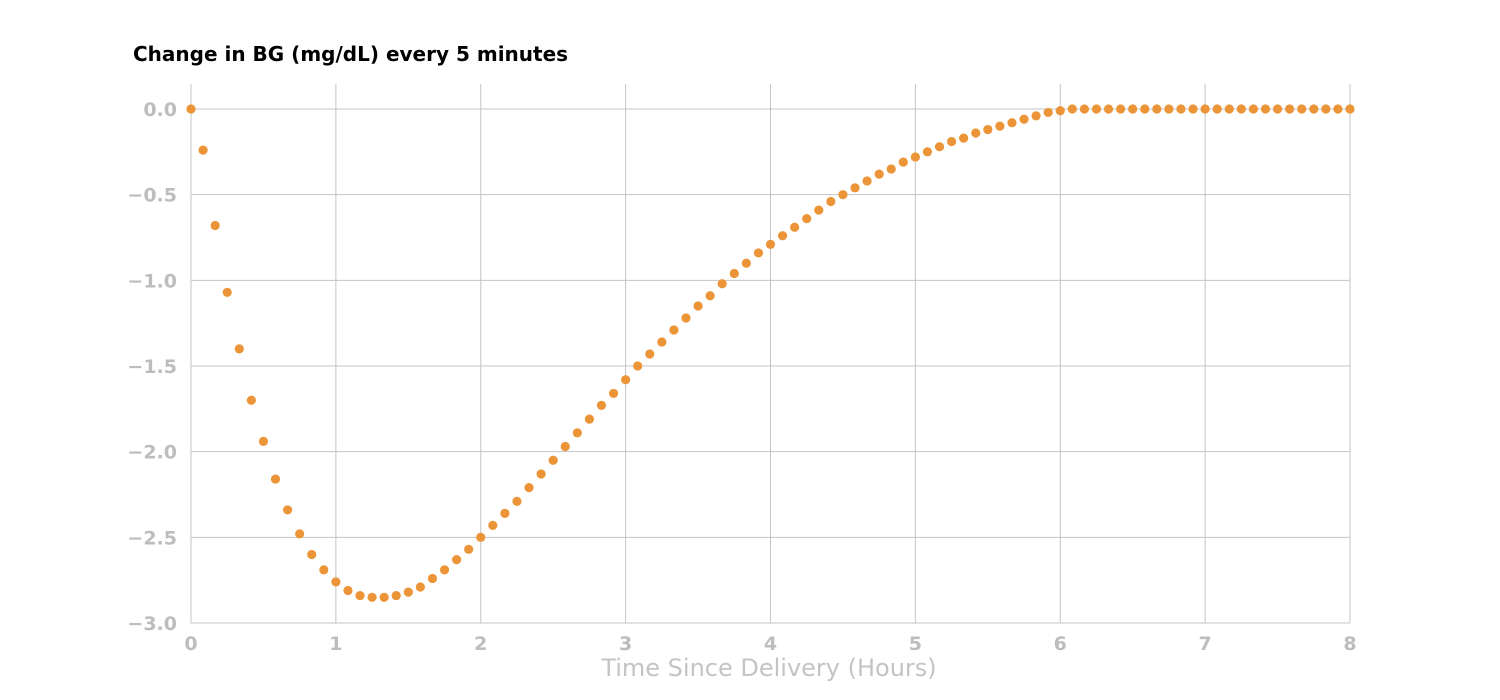 The height and width of the screenshot is (700, 1500). Describe the element at coordinates (915, 644) in the screenshot. I see `x-tick-label: 5` at that location.